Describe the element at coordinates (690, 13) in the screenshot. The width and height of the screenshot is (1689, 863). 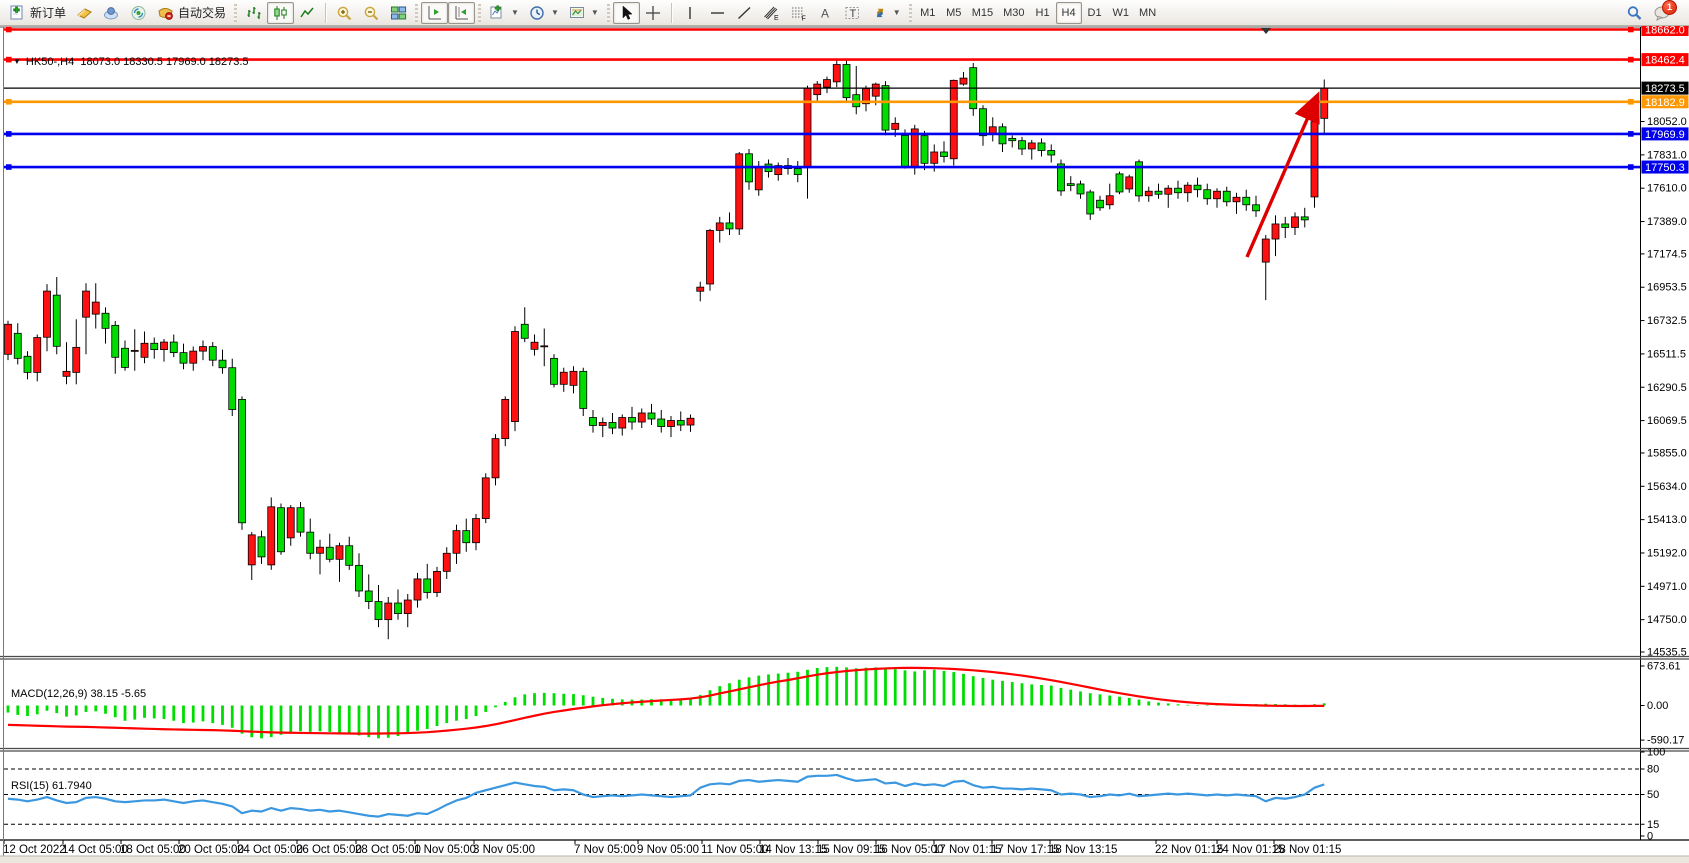
I see `vertical-line-button` at that location.